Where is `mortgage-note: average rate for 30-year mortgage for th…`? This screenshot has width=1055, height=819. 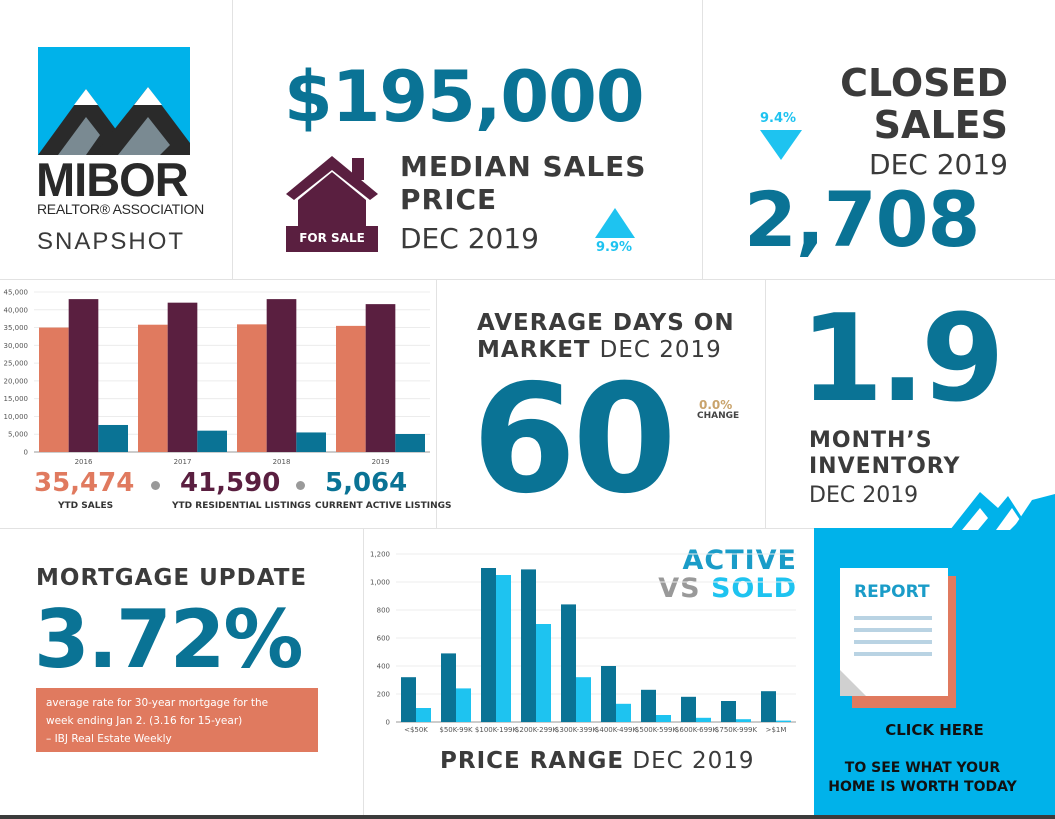 mortgage-note: average rate for 30-year mortgage for th… is located at coordinates (177, 720).